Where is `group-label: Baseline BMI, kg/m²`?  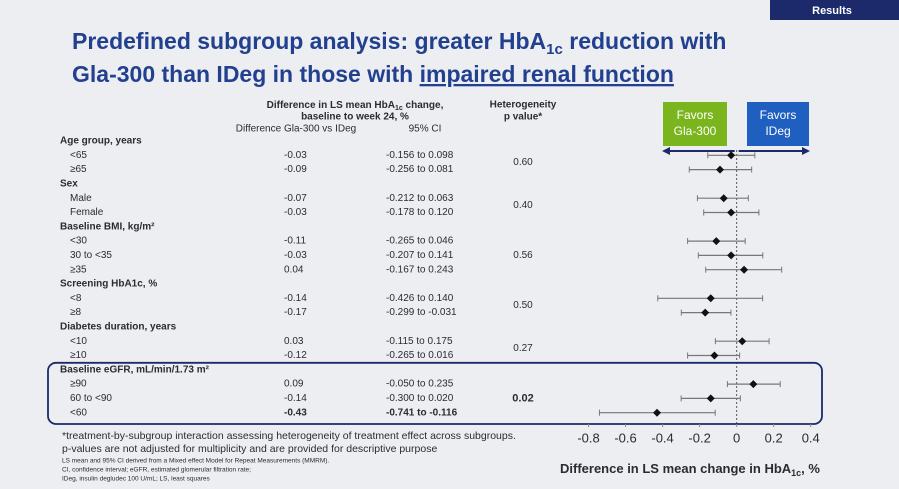 group-label: Baseline BMI, kg/m² is located at coordinates (107, 226).